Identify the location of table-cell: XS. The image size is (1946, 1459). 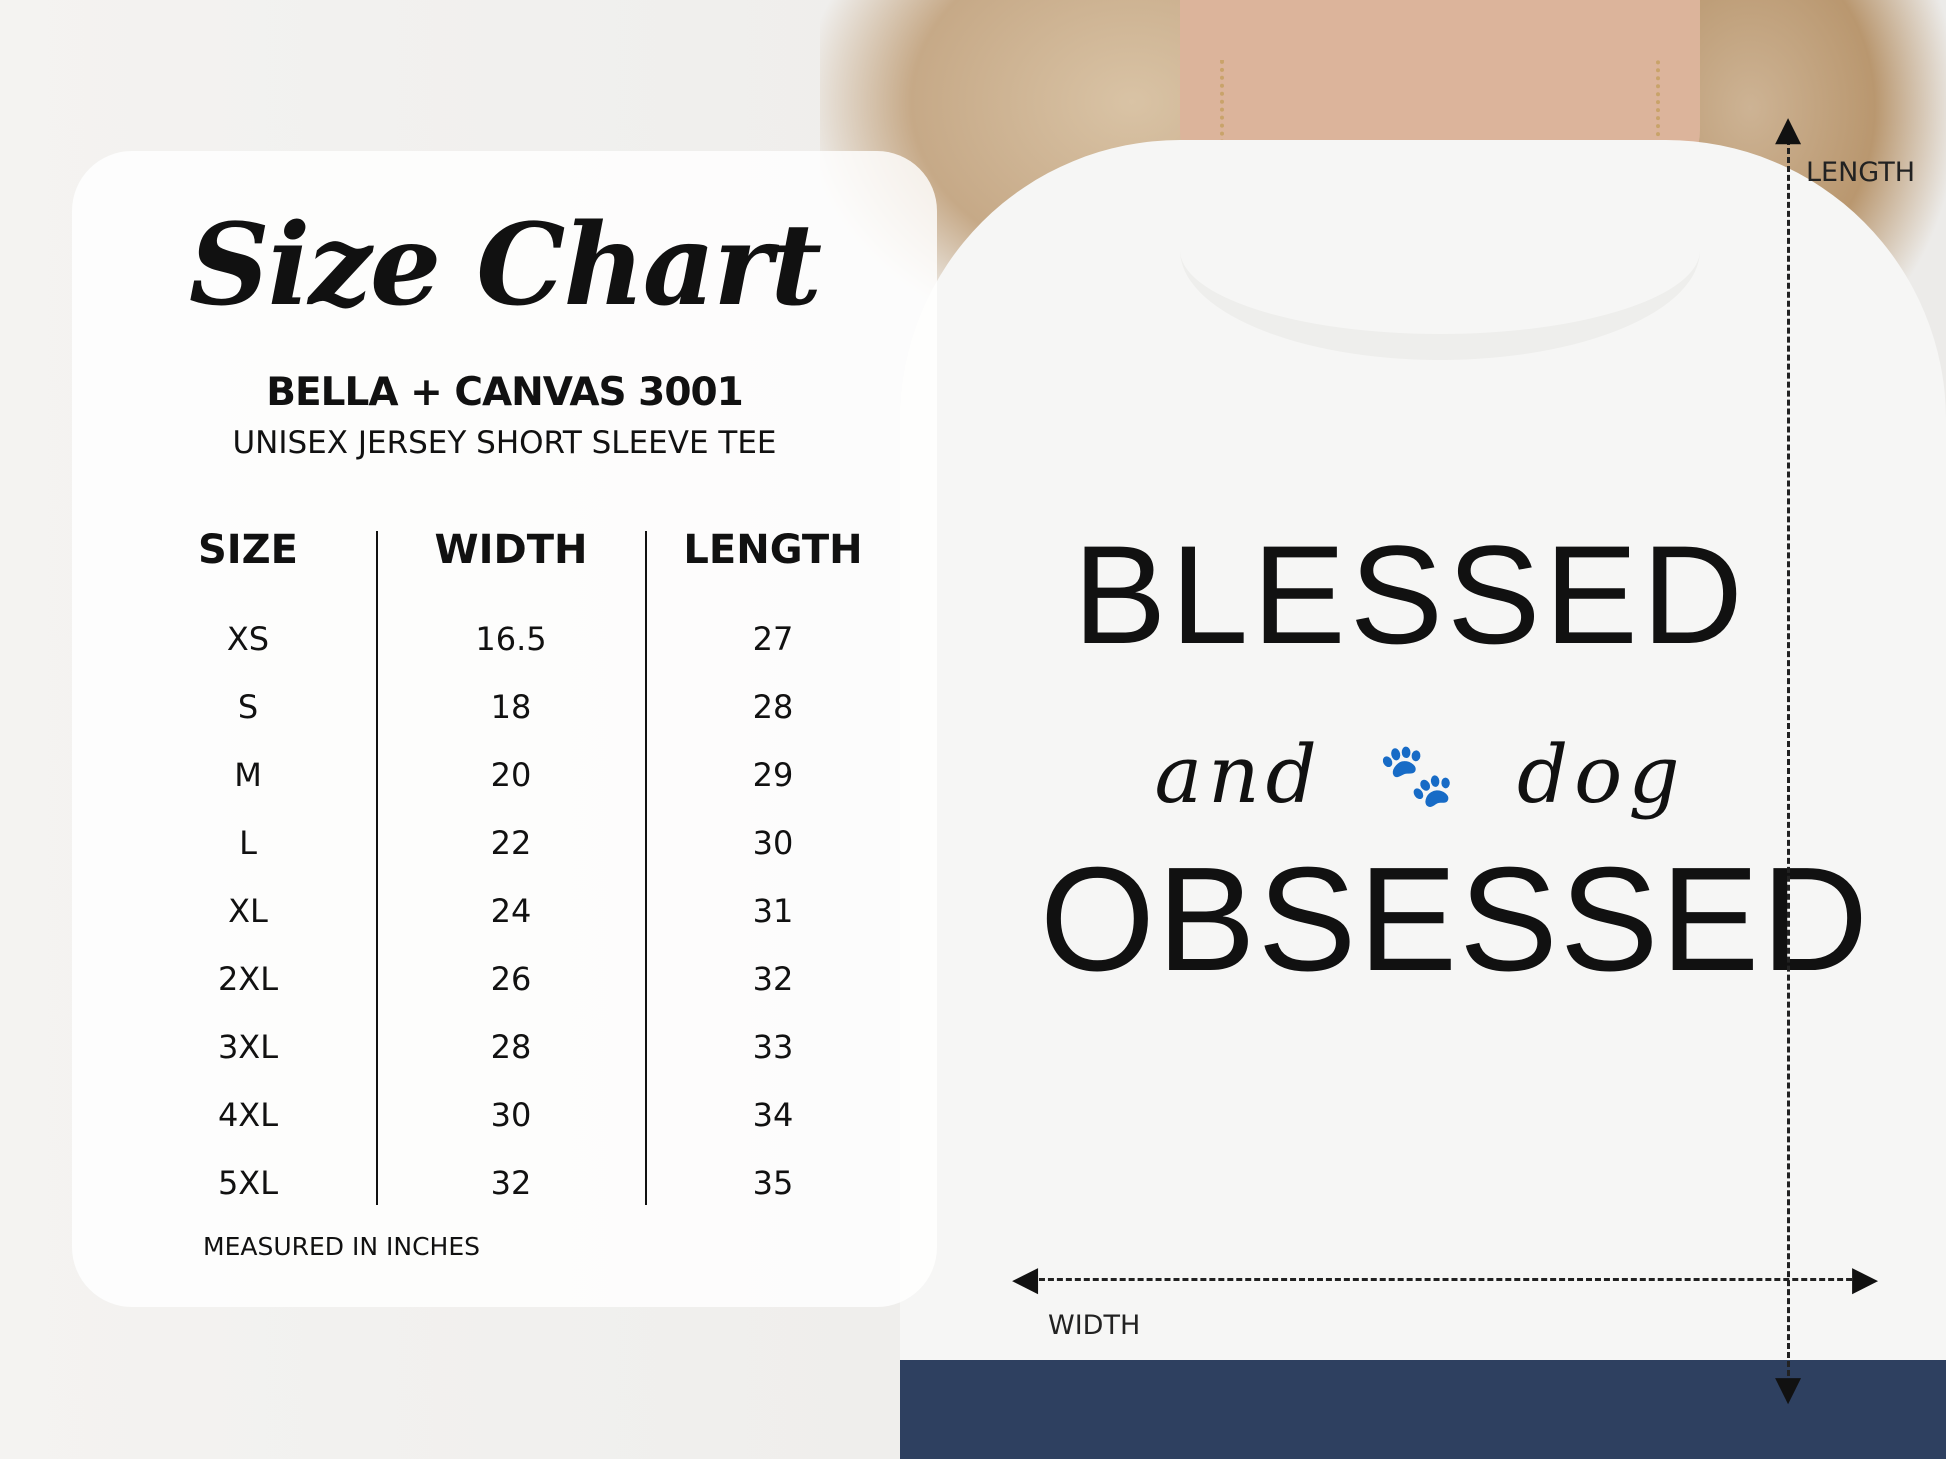
(248, 639).